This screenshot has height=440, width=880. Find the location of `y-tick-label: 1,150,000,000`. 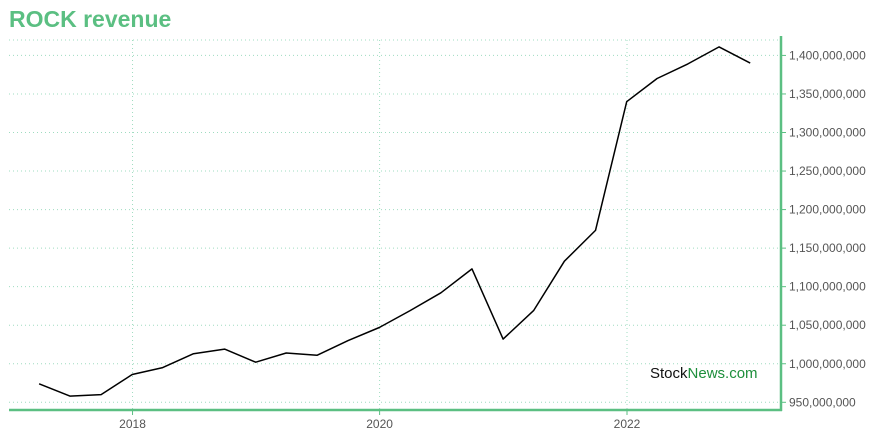

y-tick-label: 1,150,000,000 is located at coordinates (827, 248).